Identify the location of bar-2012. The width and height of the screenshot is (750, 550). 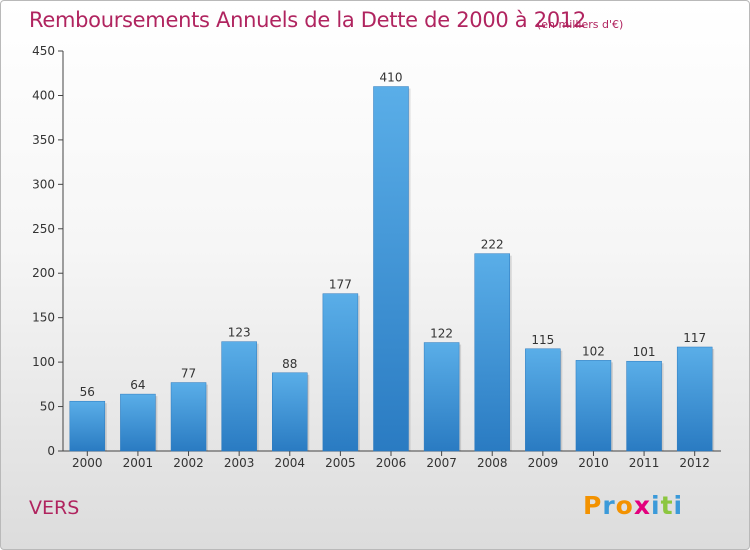
(694, 399).